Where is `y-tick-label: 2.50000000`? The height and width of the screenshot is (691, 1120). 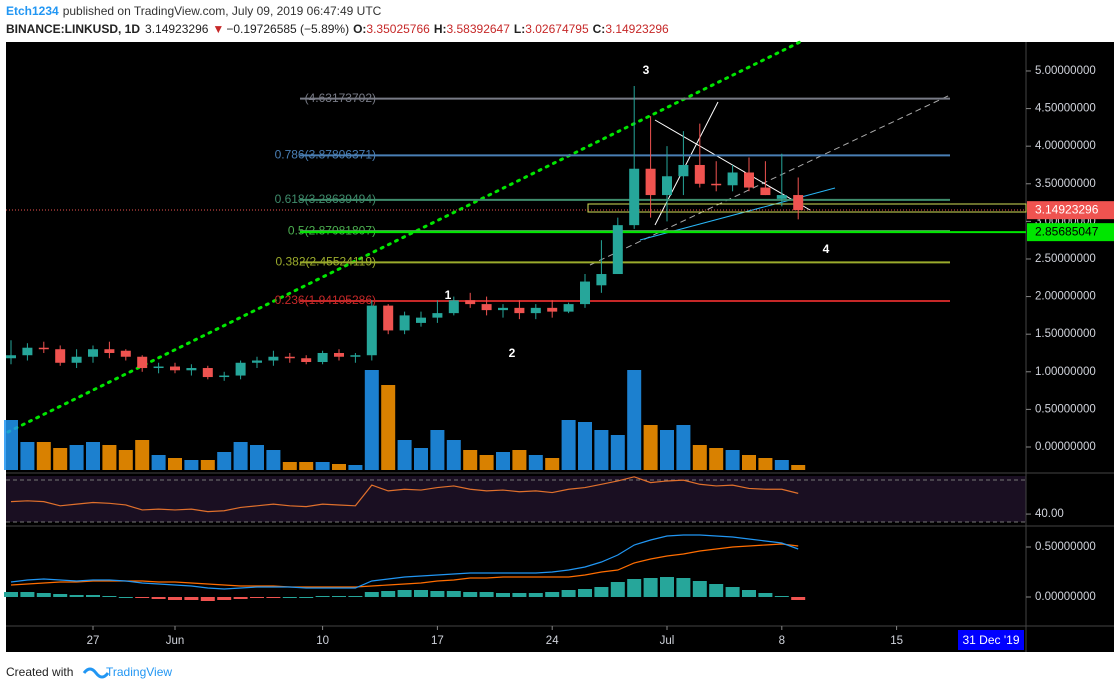 y-tick-label: 2.50000000 is located at coordinates (1065, 259).